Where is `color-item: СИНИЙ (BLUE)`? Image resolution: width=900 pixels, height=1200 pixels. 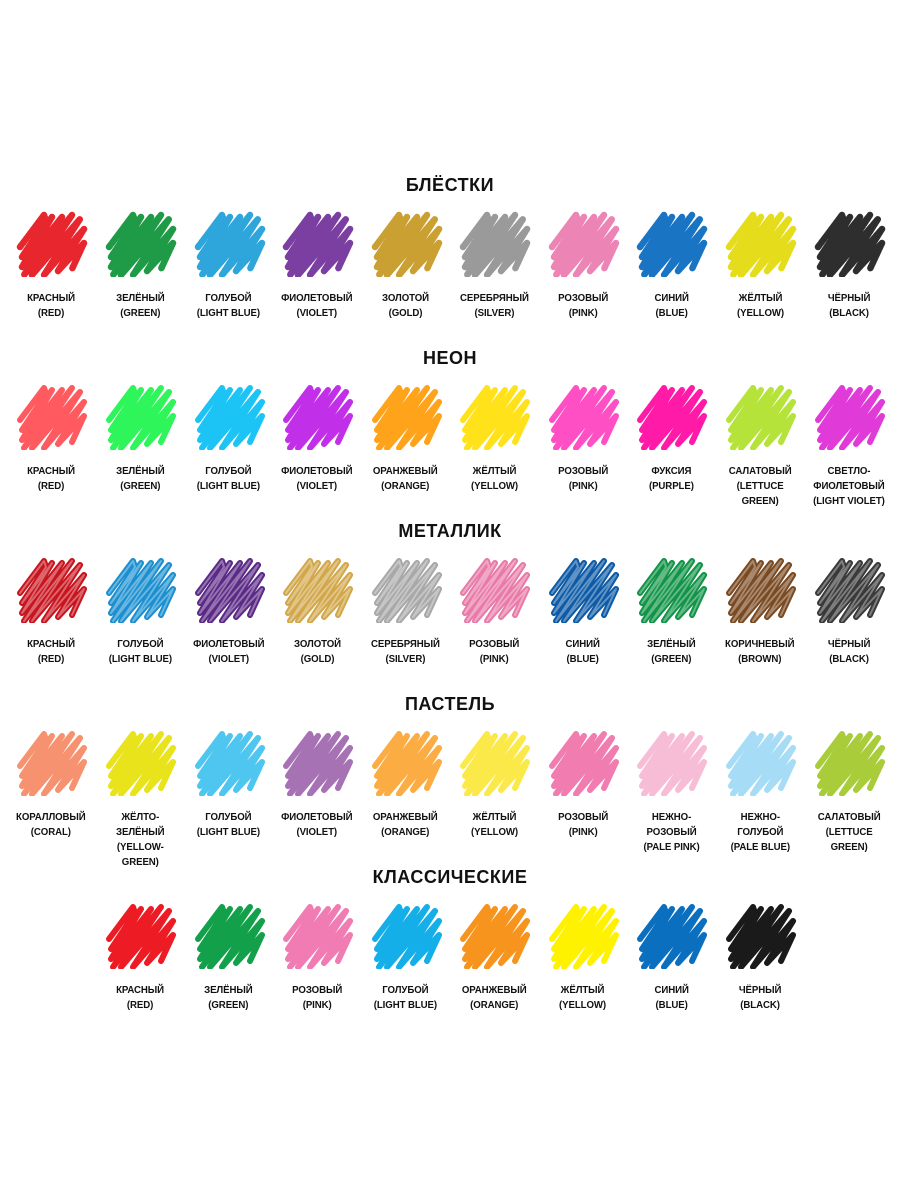
color-item: СИНИЙ (BLUE) is located at coordinates (671, 265).